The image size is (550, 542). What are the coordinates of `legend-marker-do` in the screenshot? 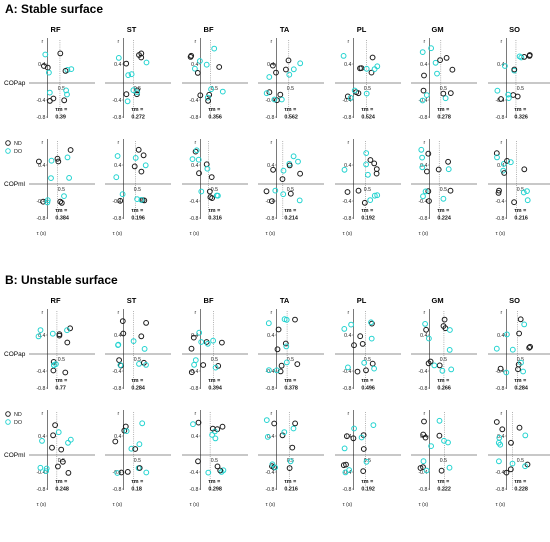 It's located at (8, 151).